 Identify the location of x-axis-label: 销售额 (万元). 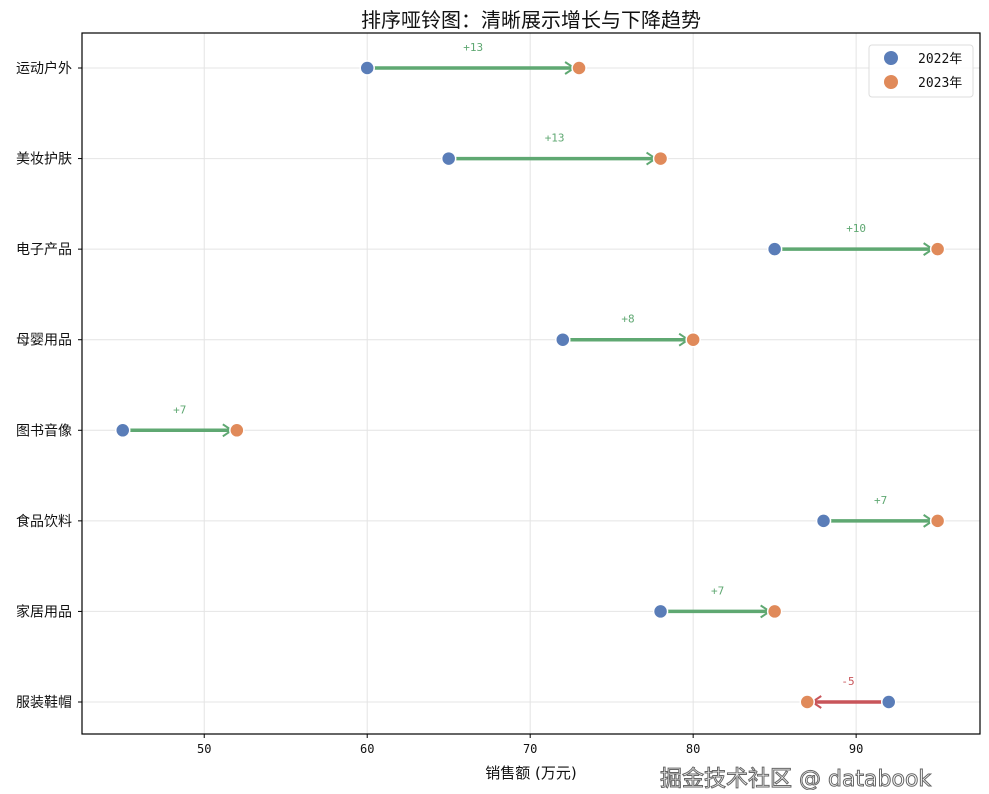
(530, 773).